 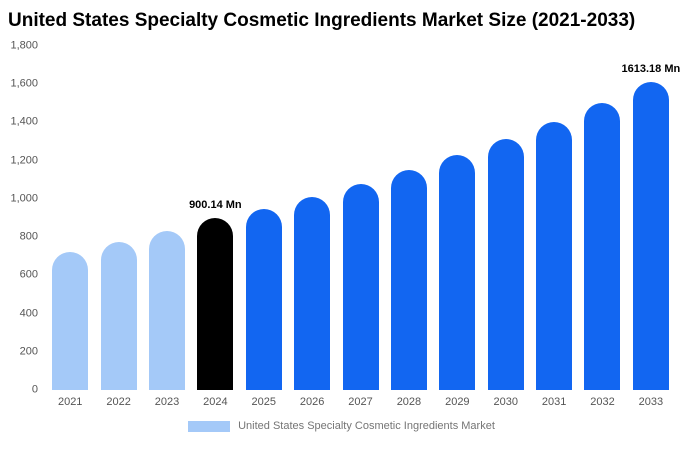 I want to click on bar-slot-2027, so click(x=360, y=218).